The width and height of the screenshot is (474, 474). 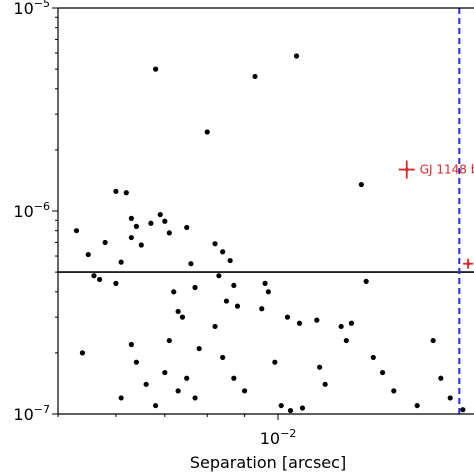 What do you see at coordinates (447, 170) in the screenshot?
I see `planet-label: GJ 1148 b` at bounding box center [447, 170].